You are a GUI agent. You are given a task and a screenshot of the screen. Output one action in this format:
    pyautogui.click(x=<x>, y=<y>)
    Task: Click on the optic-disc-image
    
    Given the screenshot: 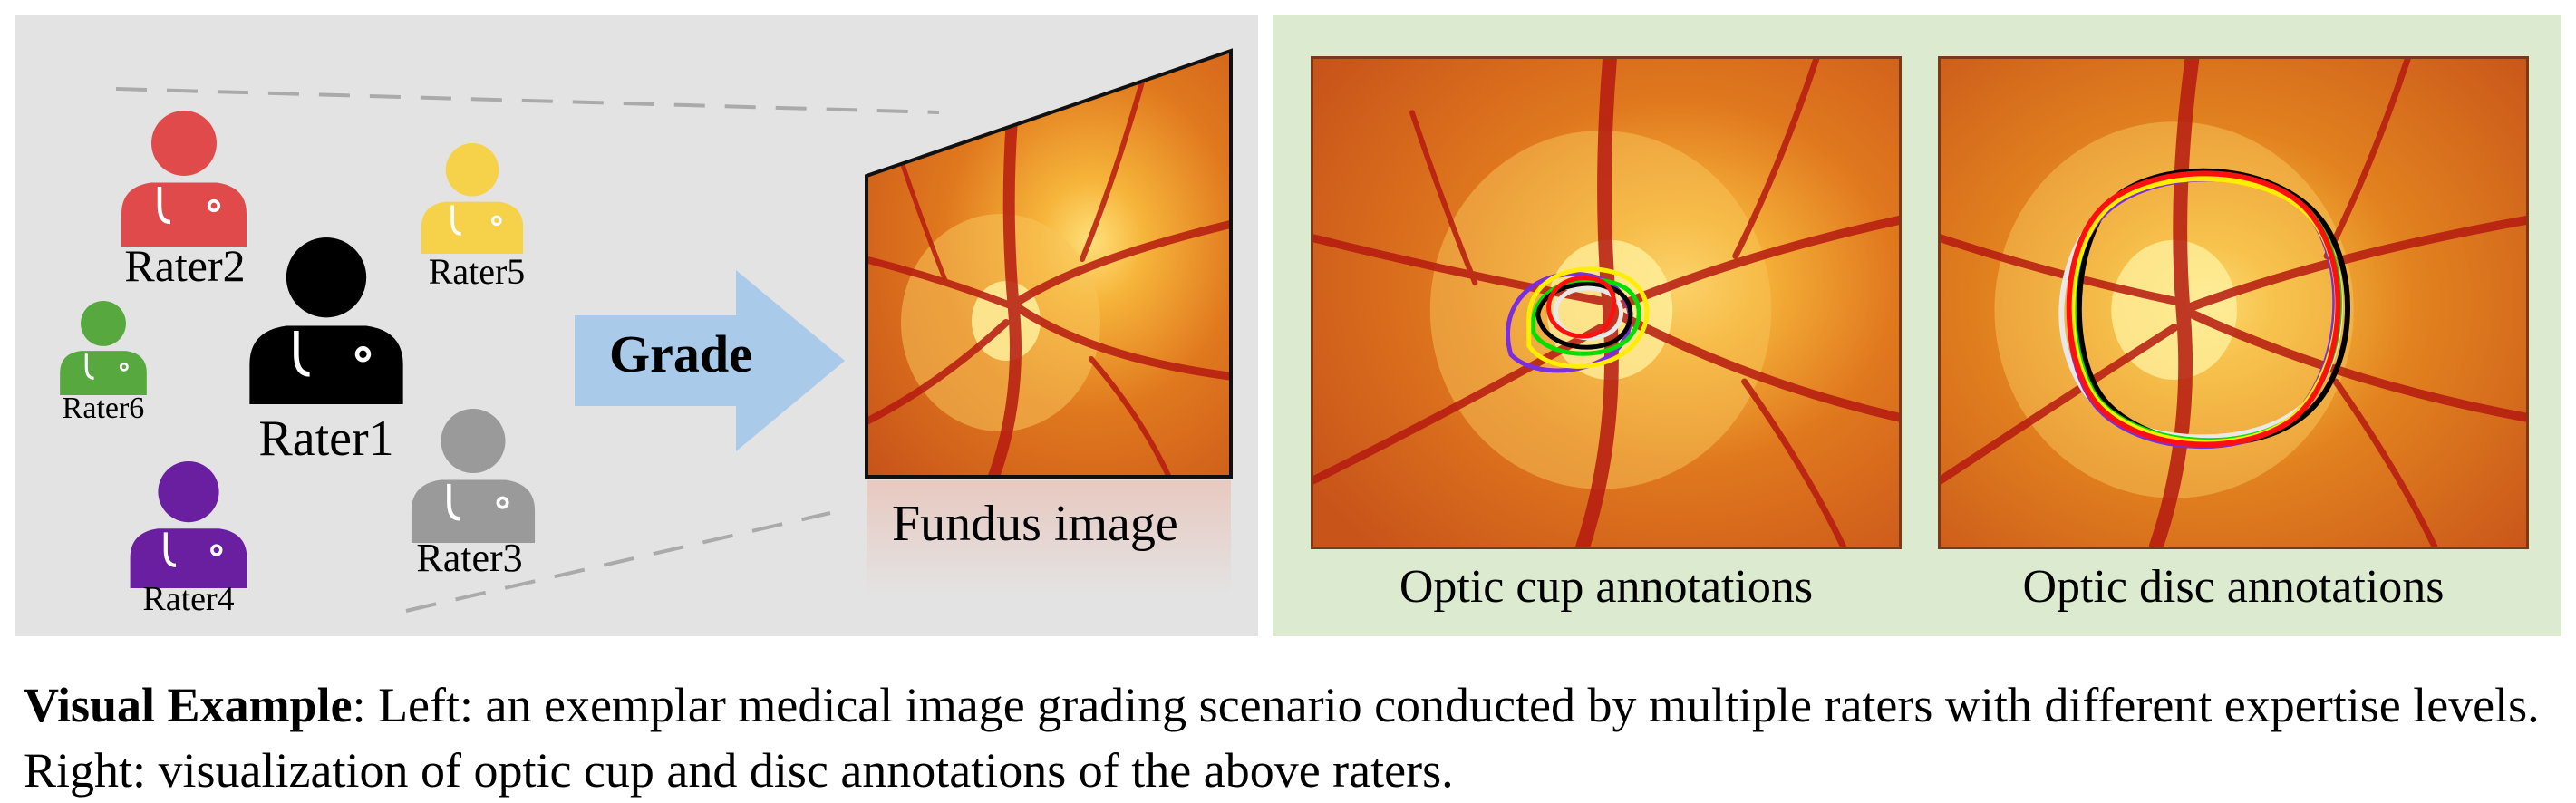 What is the action you would take?
    pyautogui.click(x=2233, y=302)
    